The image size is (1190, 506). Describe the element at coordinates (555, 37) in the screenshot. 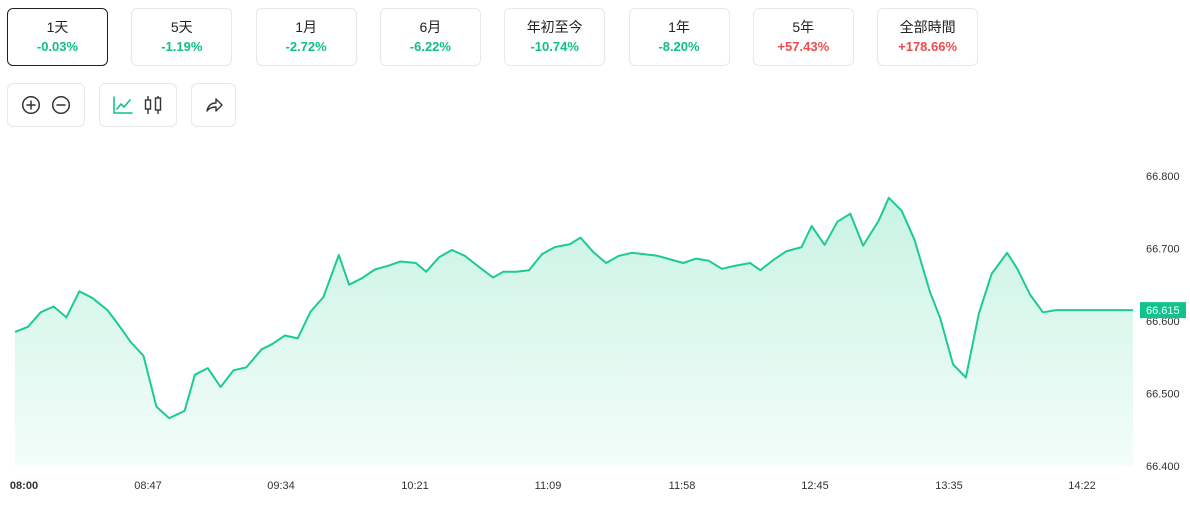

I see `tab-range-4: 年初至今 -10.74%` at that location.